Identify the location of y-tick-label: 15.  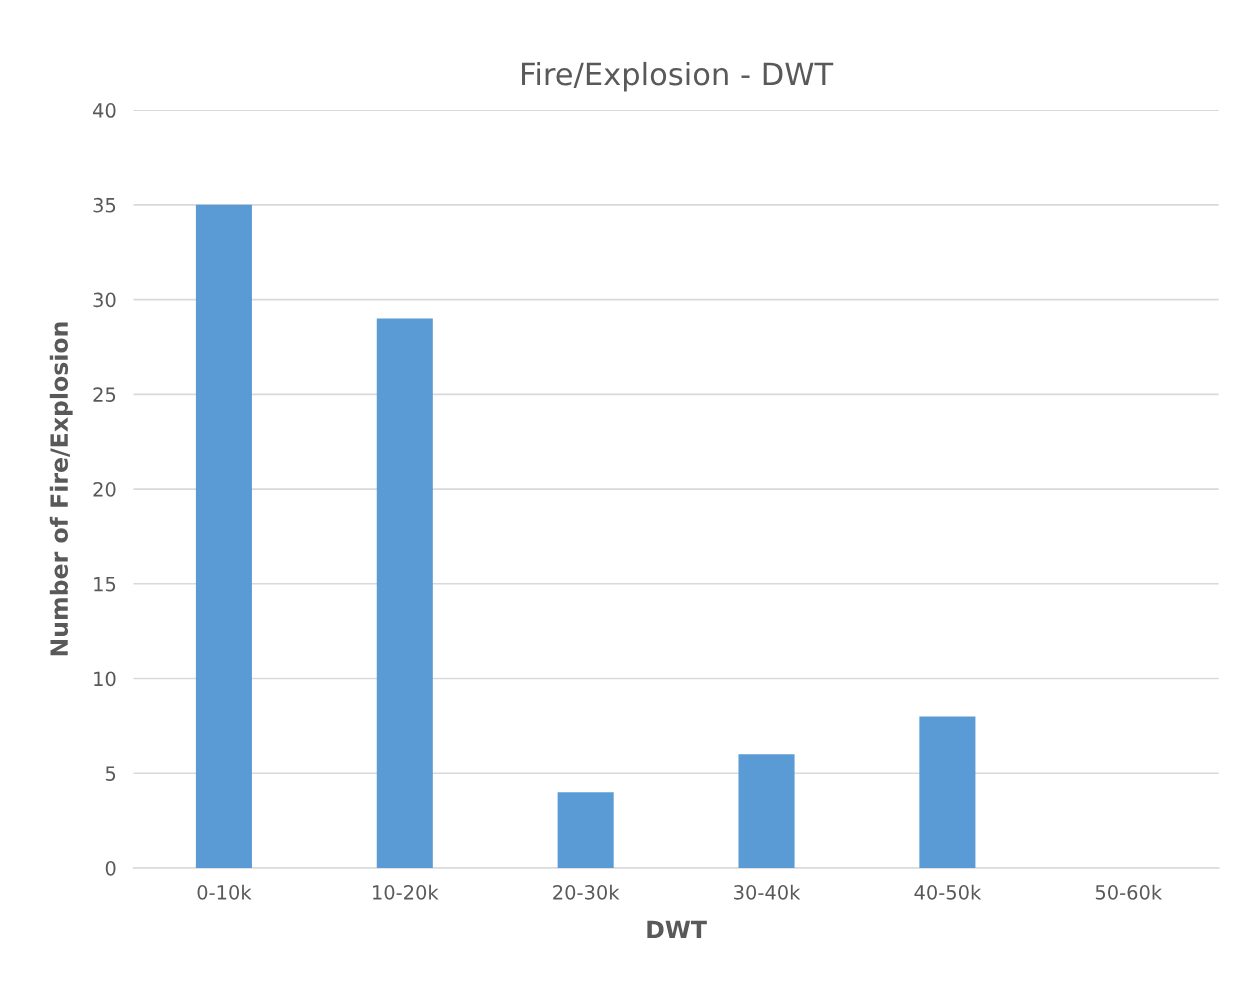
(105, 584).